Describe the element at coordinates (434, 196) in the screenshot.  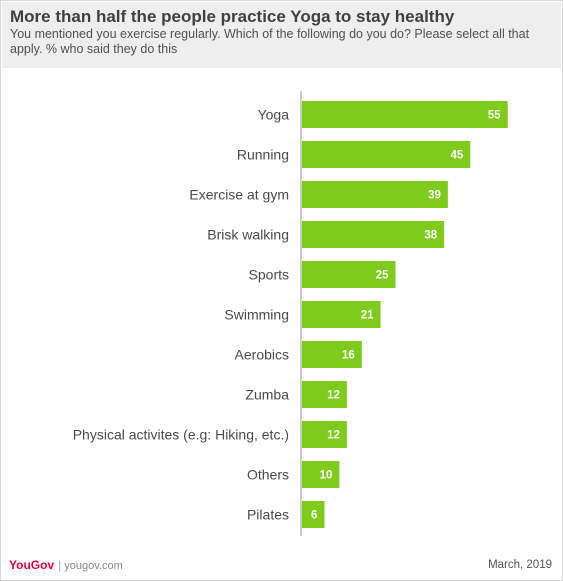
I see `value-label: 39` at that location.